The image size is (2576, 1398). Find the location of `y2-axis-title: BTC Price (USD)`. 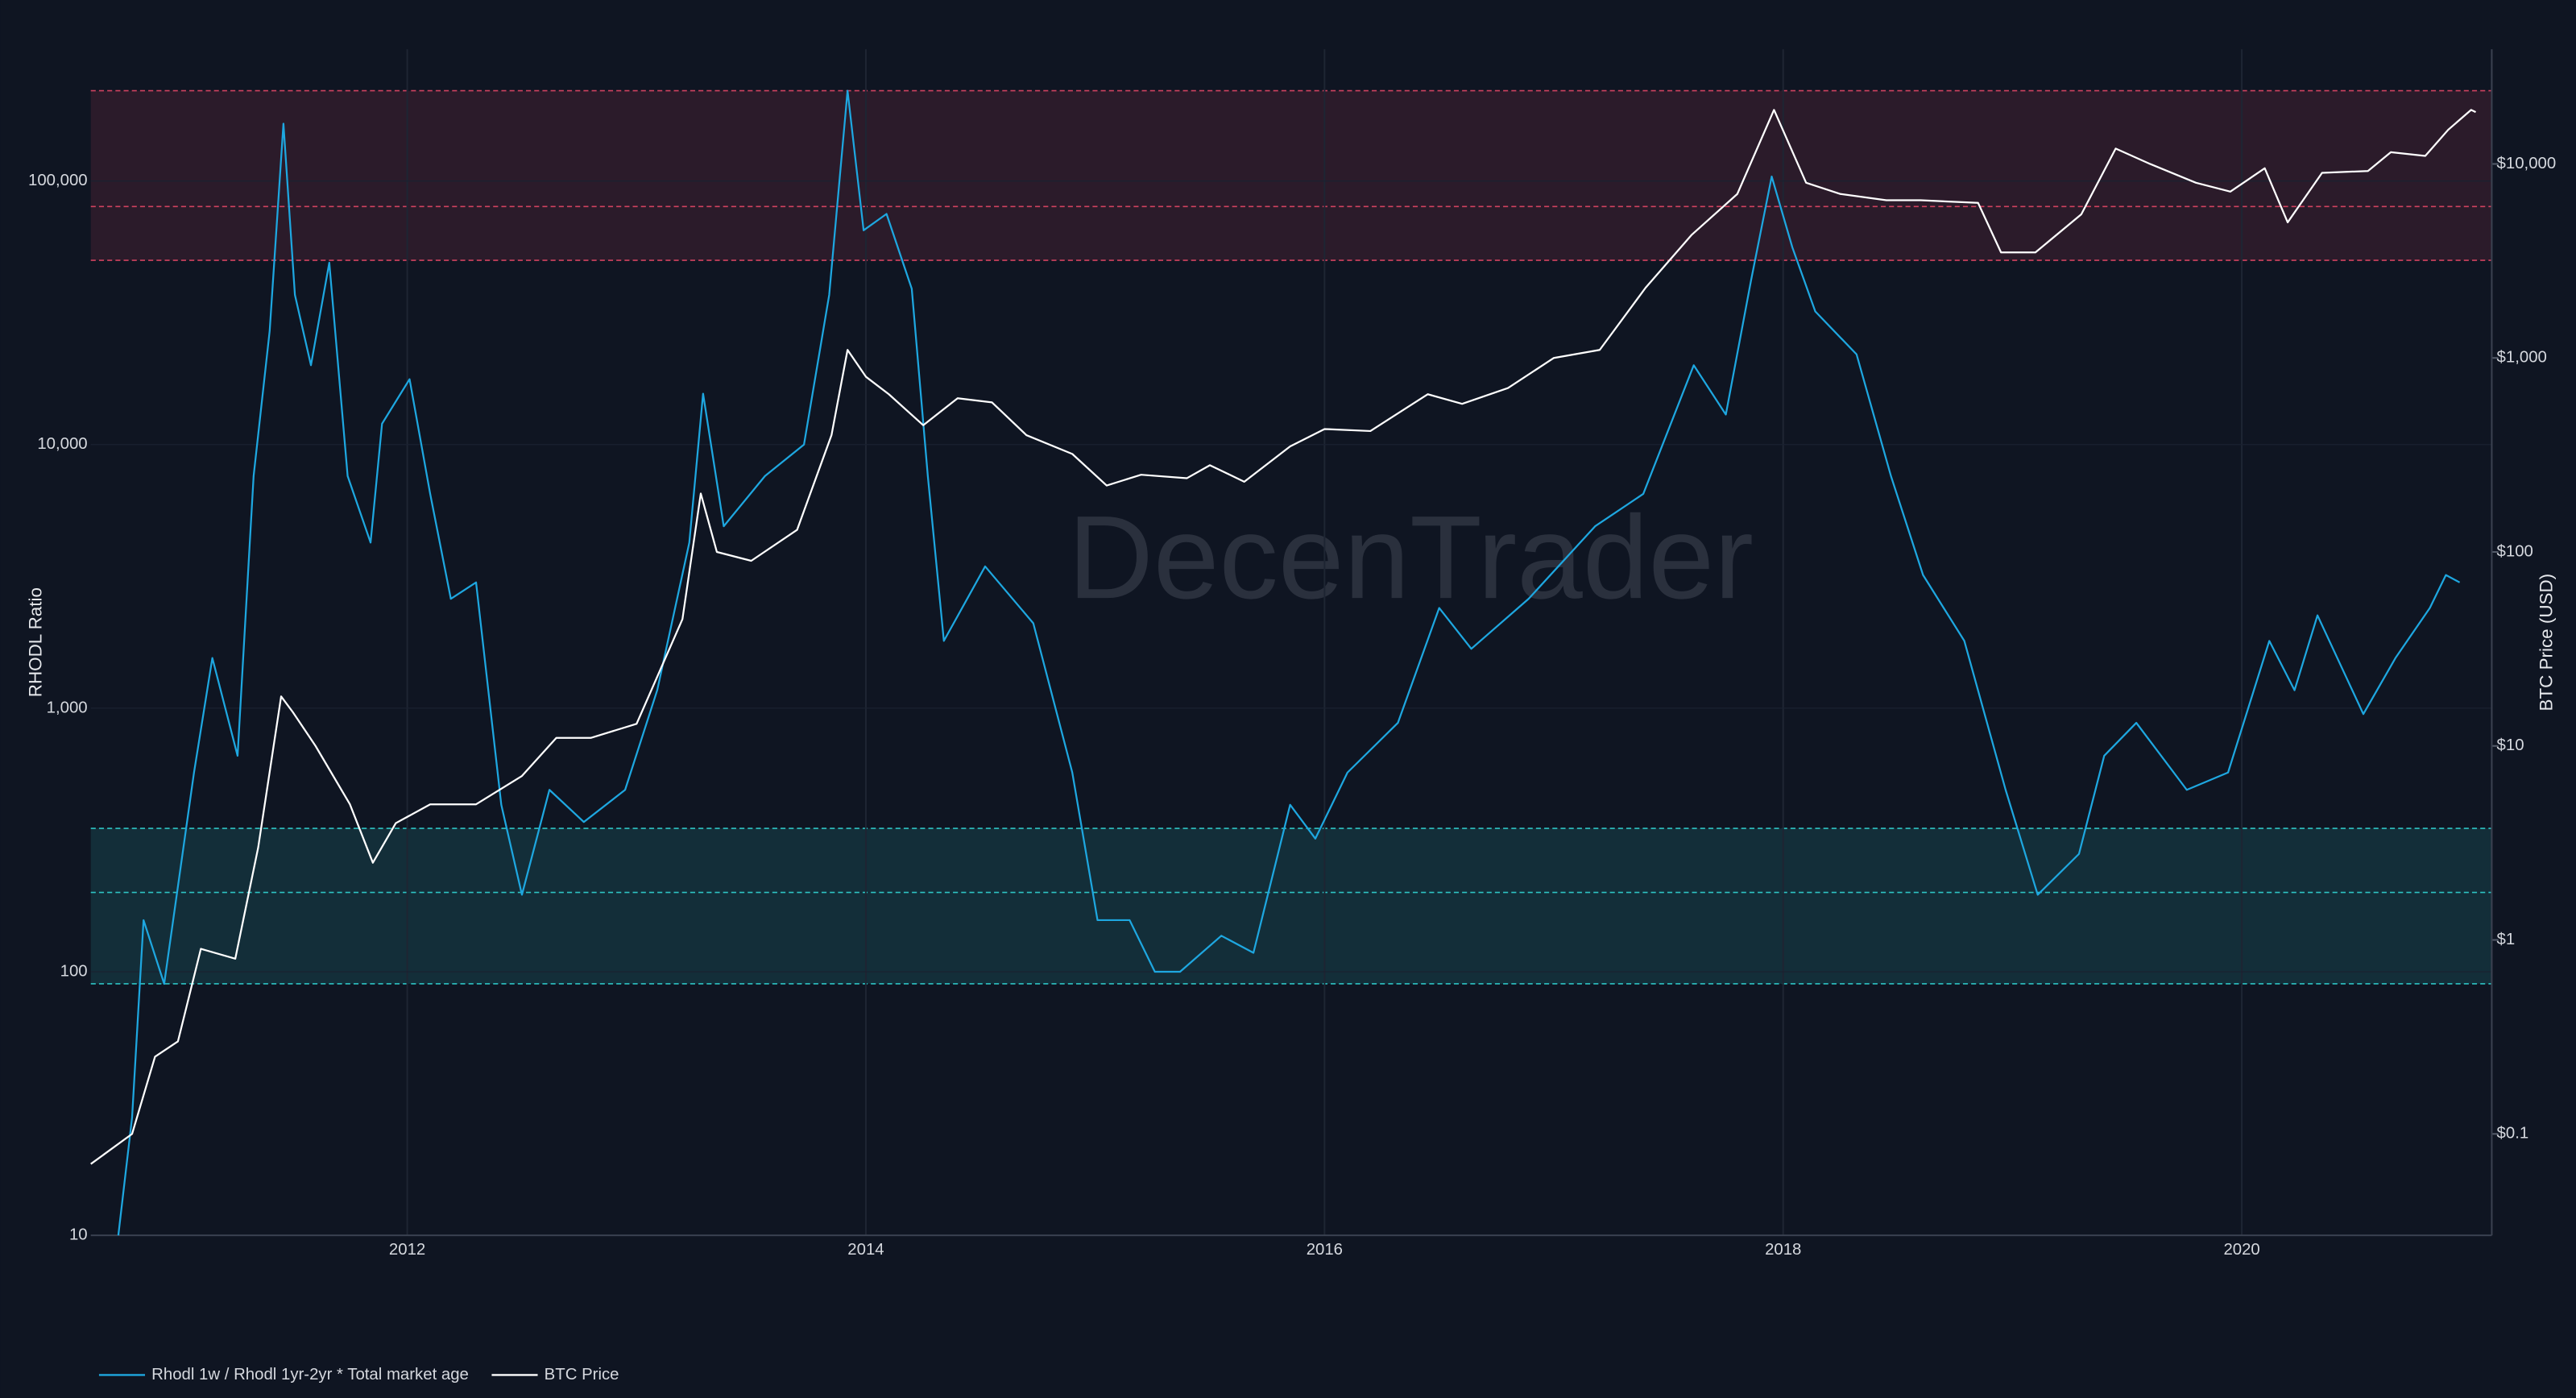

y2-axis-title: BTC Price (USD) is located at coordinates (2547, 642).